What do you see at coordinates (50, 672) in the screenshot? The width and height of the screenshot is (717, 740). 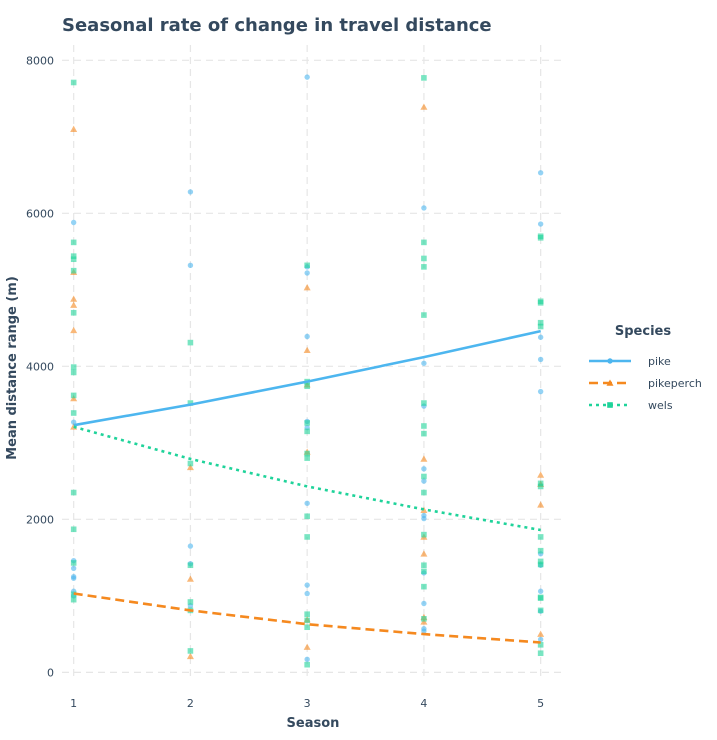 I see `y-tick-label: 0` at bounding box center [50, 672].